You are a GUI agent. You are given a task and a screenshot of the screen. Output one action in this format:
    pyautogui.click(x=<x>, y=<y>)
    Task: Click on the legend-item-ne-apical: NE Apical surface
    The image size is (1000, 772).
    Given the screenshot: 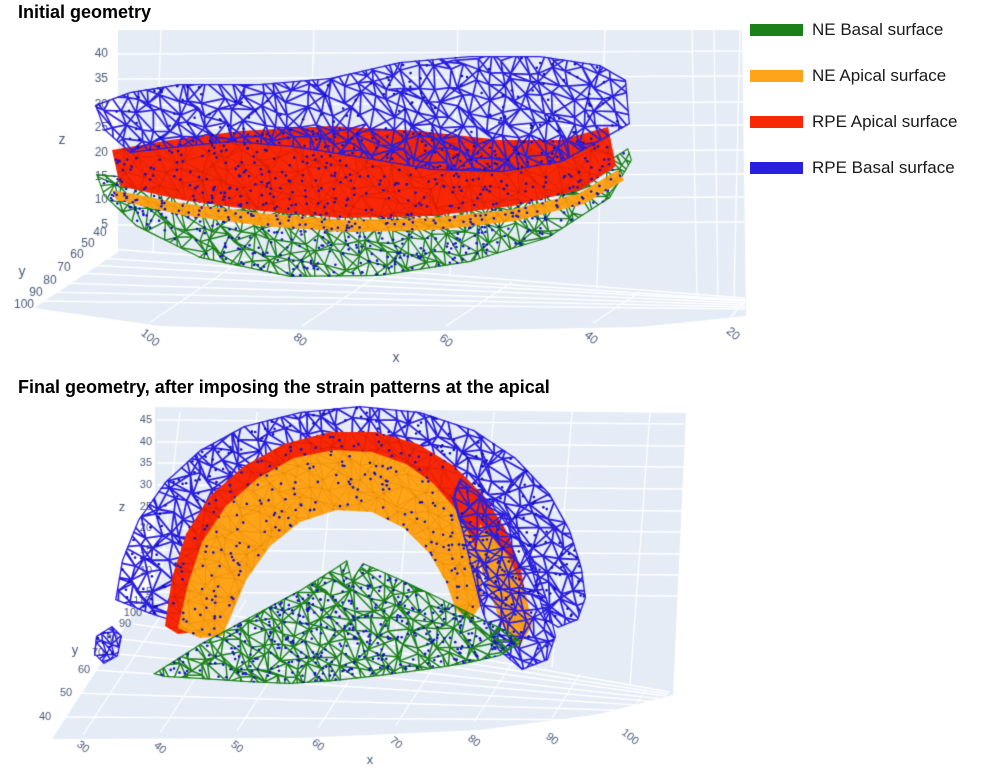 What is the action you would take?
    pyautogui.click(x=854, y=76)
    